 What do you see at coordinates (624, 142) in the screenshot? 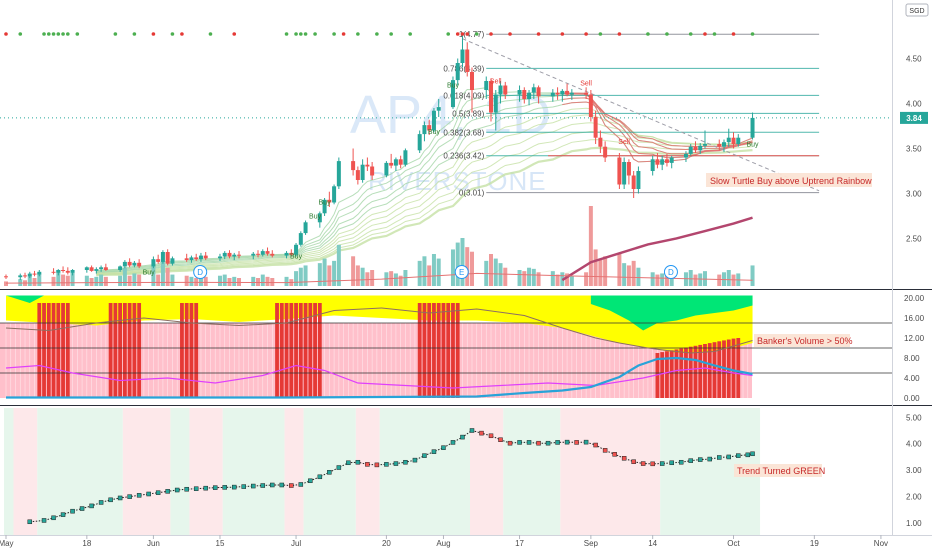
I see `sell-signal-label: Sell` at bounding box center [624, 142].